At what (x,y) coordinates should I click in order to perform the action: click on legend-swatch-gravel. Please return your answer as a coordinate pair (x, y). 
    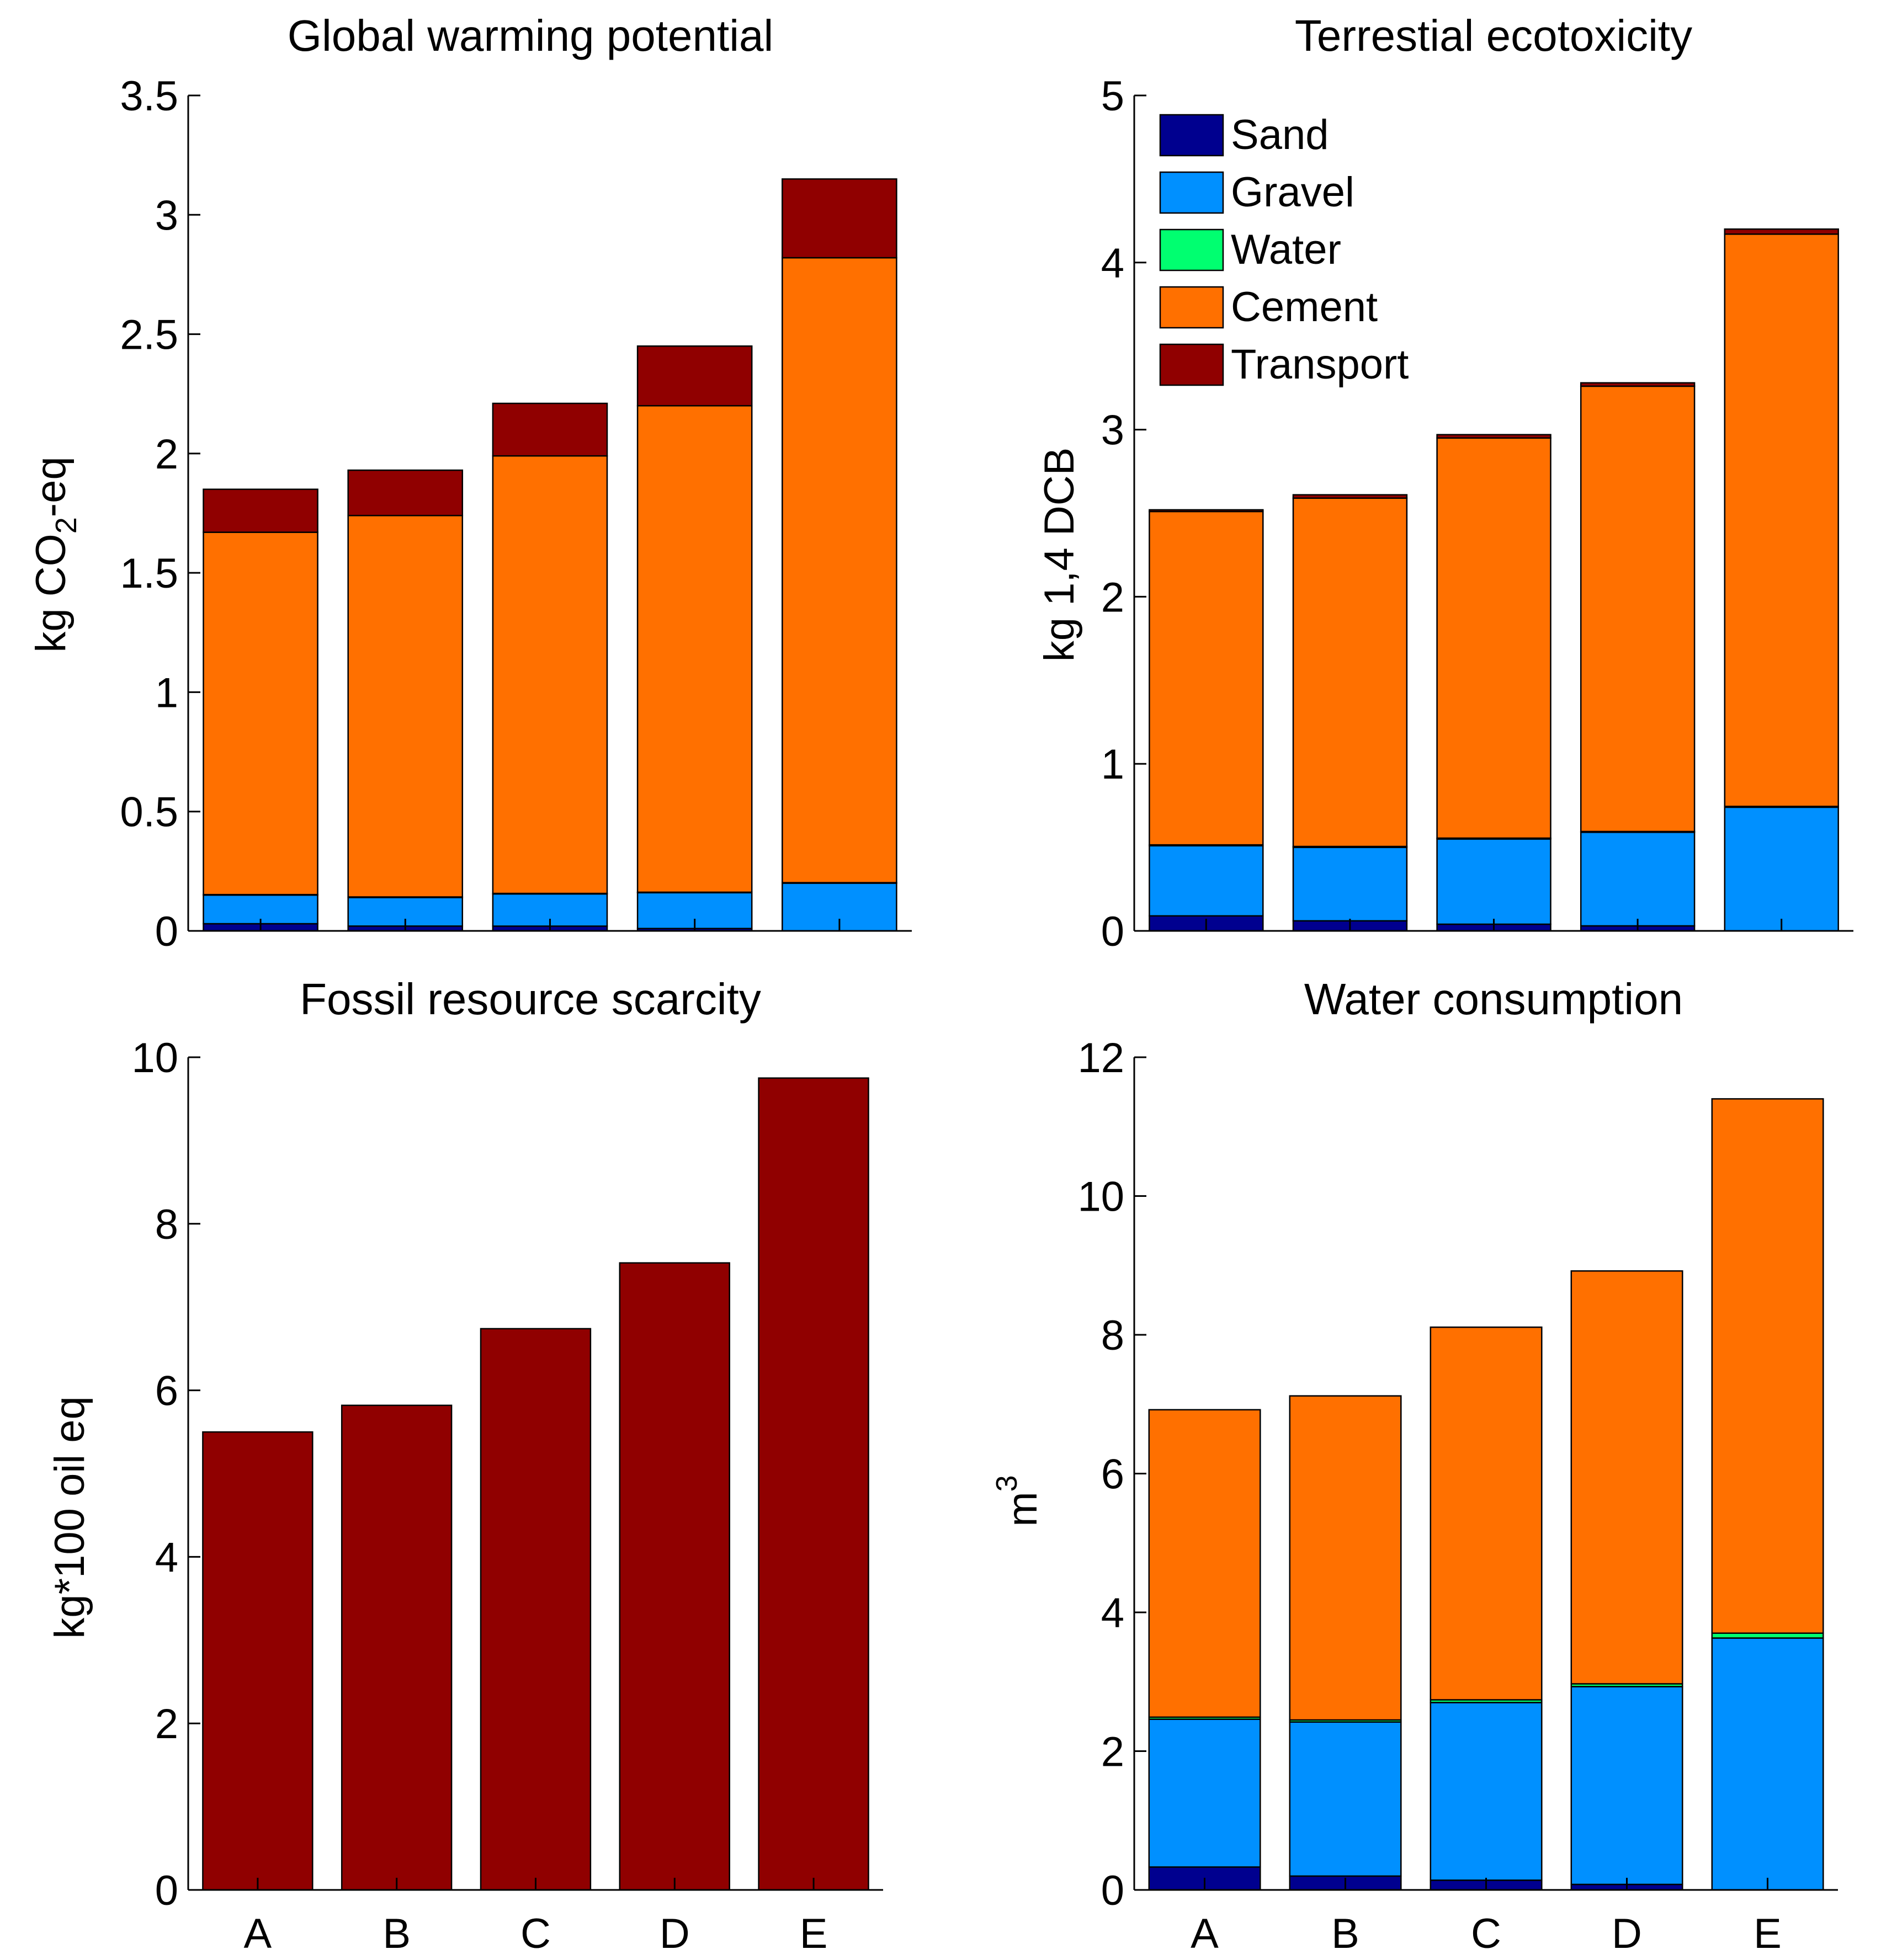
    Looking at the image, I should click on (1192, 192).